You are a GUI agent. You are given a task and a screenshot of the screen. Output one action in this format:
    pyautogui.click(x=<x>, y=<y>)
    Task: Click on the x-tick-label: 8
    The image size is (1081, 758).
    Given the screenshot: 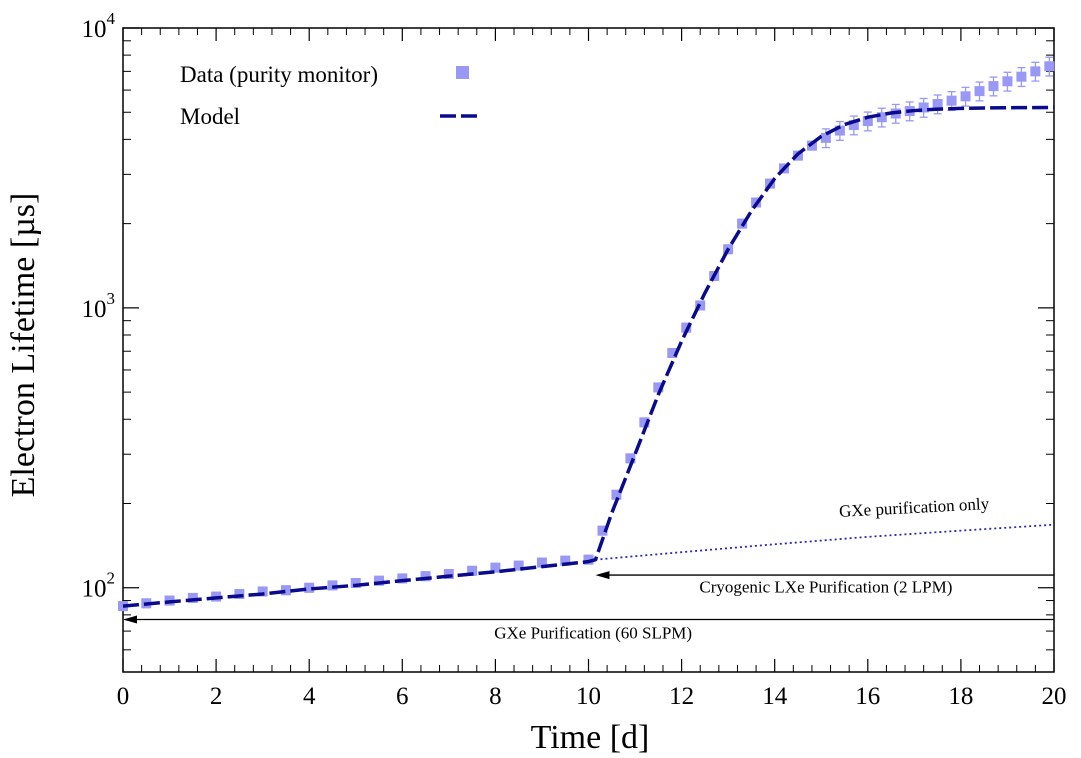 What is the action you would take?
    pyautogui.click(x=495, y=696)
    